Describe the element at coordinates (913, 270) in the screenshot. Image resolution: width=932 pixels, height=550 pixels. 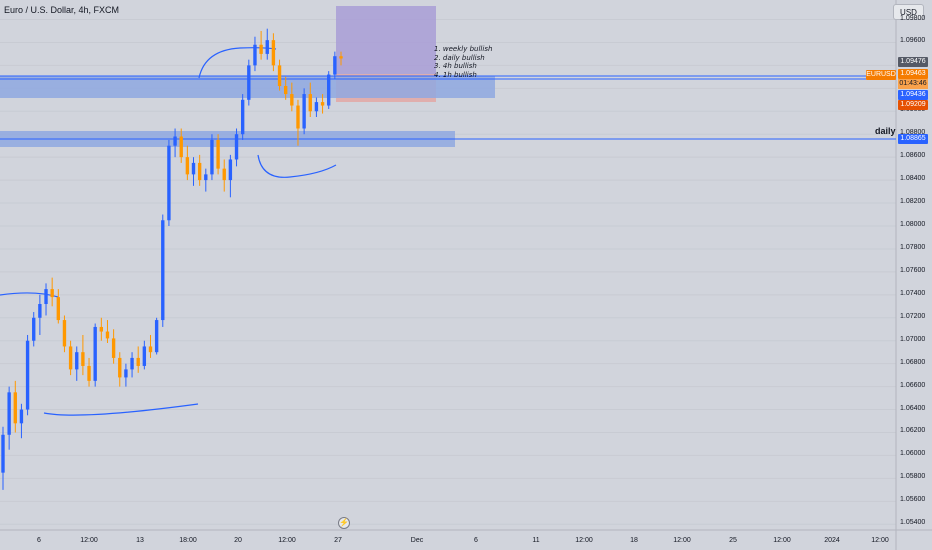
I see `y-tick-label: 1.07600` at that location.